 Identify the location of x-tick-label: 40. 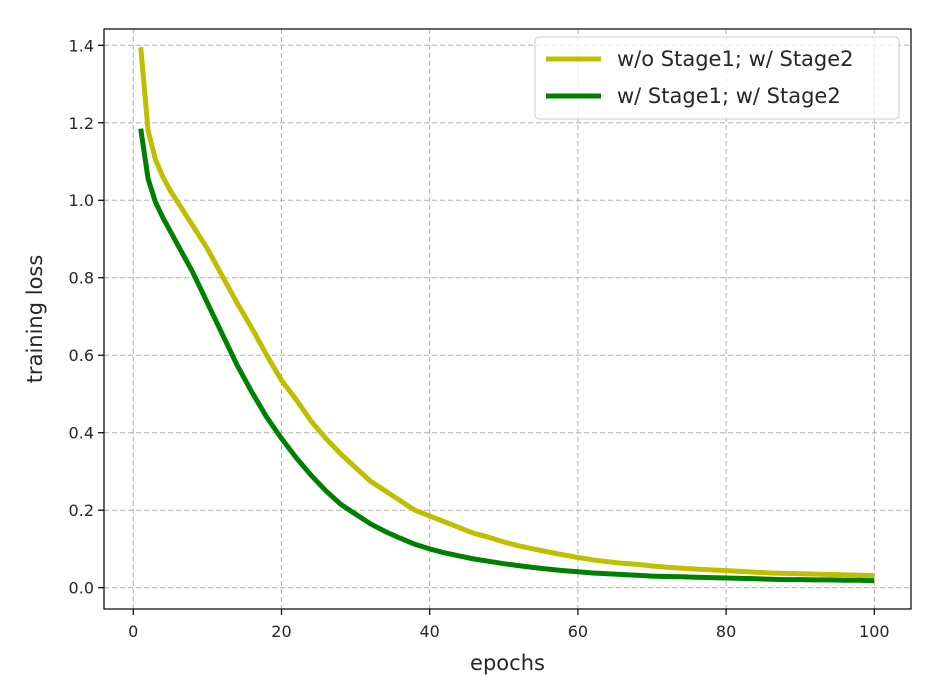
(430, 631).